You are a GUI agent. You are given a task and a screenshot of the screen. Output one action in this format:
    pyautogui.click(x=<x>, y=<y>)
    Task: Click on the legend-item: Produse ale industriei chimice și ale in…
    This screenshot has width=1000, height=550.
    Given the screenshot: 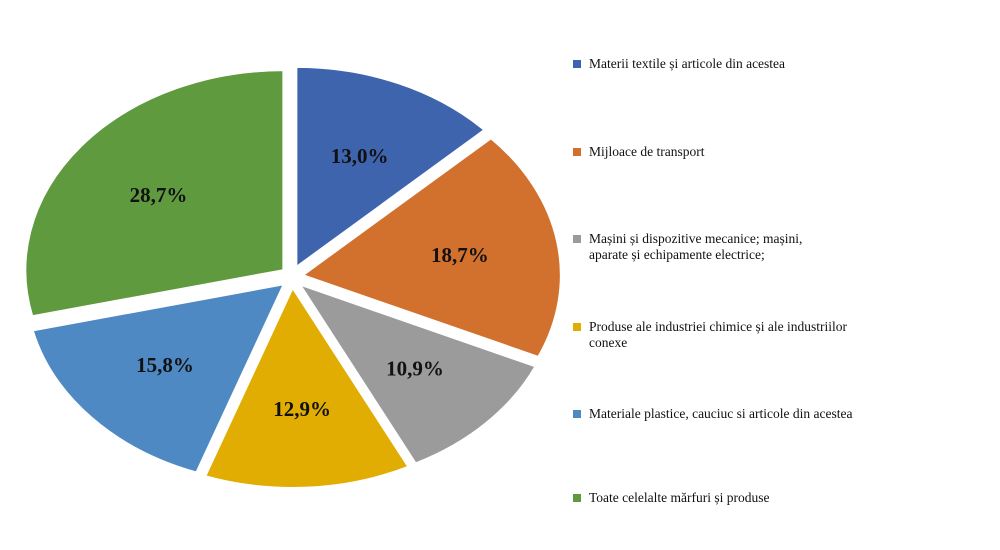 What is the action you would take?
    pyautogui.click(x=726, y=335)
    